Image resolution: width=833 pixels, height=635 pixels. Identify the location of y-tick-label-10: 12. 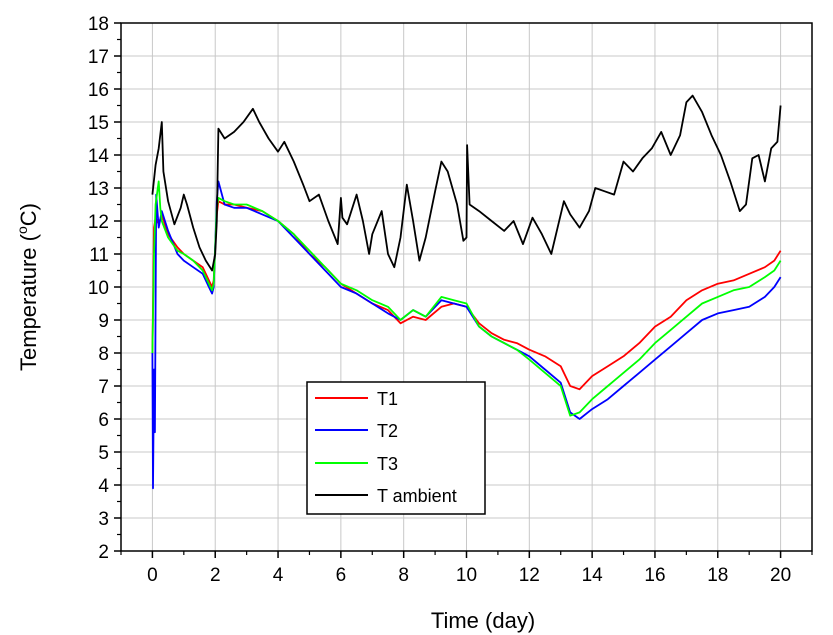
(98, 222).